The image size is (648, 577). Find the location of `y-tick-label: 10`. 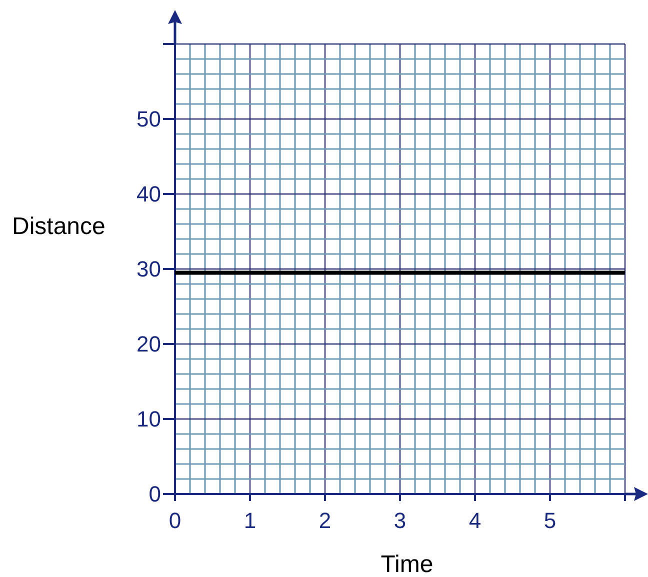

y-tick-label: 10 is located at coordinates (148, 419).